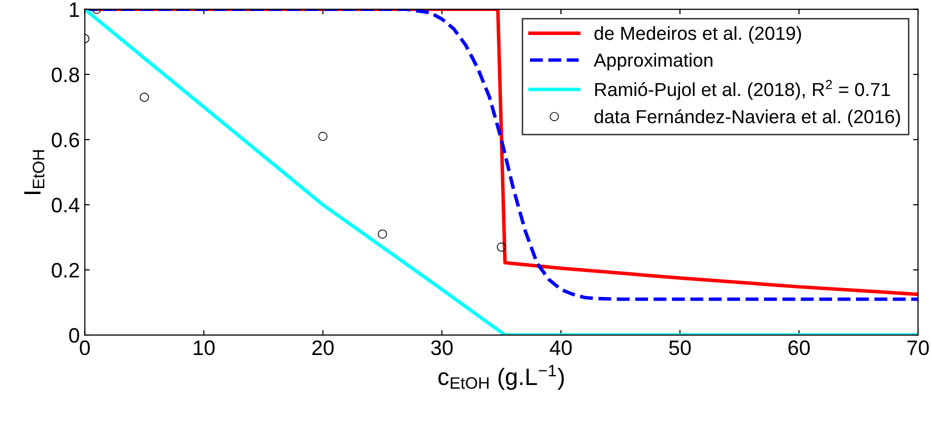 The width and height of the screenshot is (932, 423). Describe the element at coordinates (65, 270) in the screenshot. I see `y-tick-label: 0.2` at that location.